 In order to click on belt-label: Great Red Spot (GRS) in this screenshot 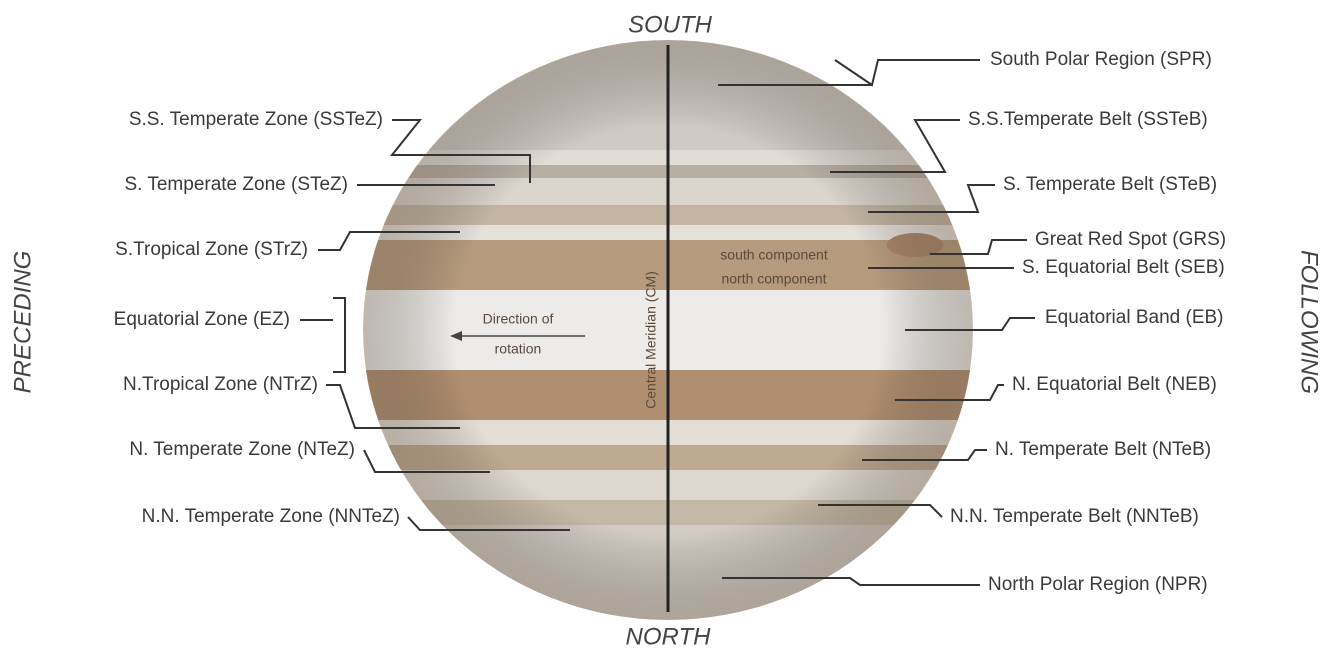, I will do `click(1130, 239)`.